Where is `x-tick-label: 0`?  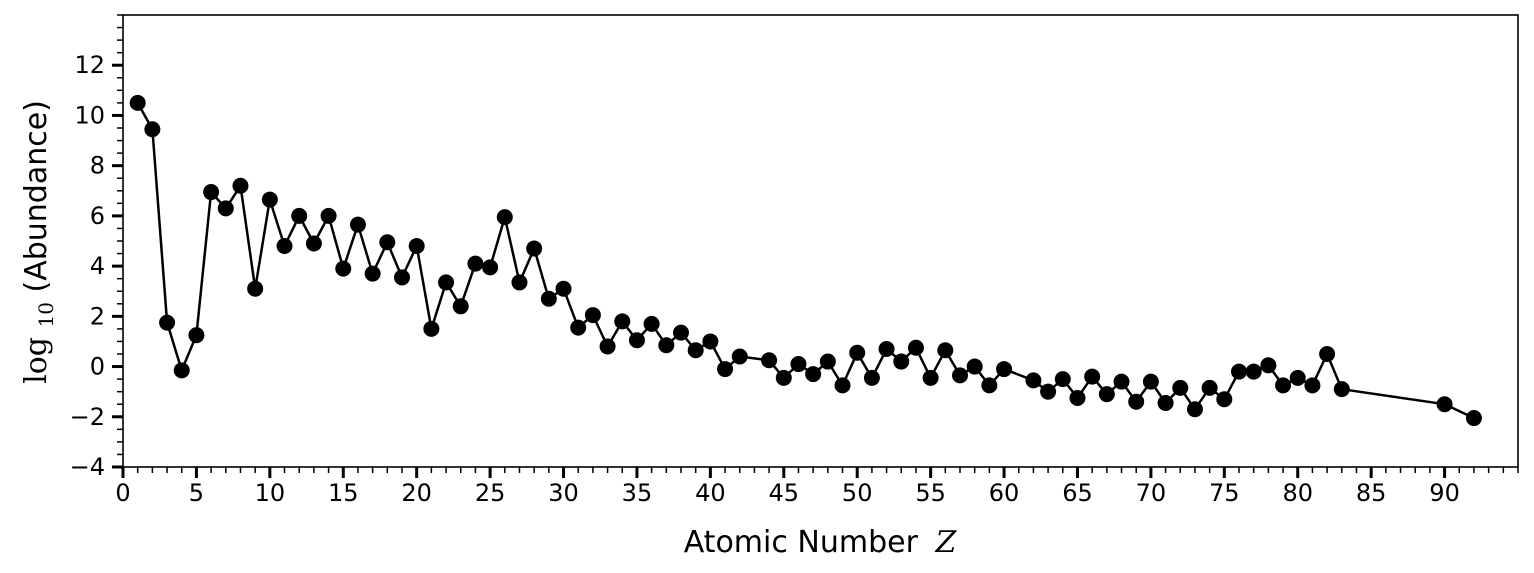
x-tick-label: 0 is located at coordinates (122, 493).